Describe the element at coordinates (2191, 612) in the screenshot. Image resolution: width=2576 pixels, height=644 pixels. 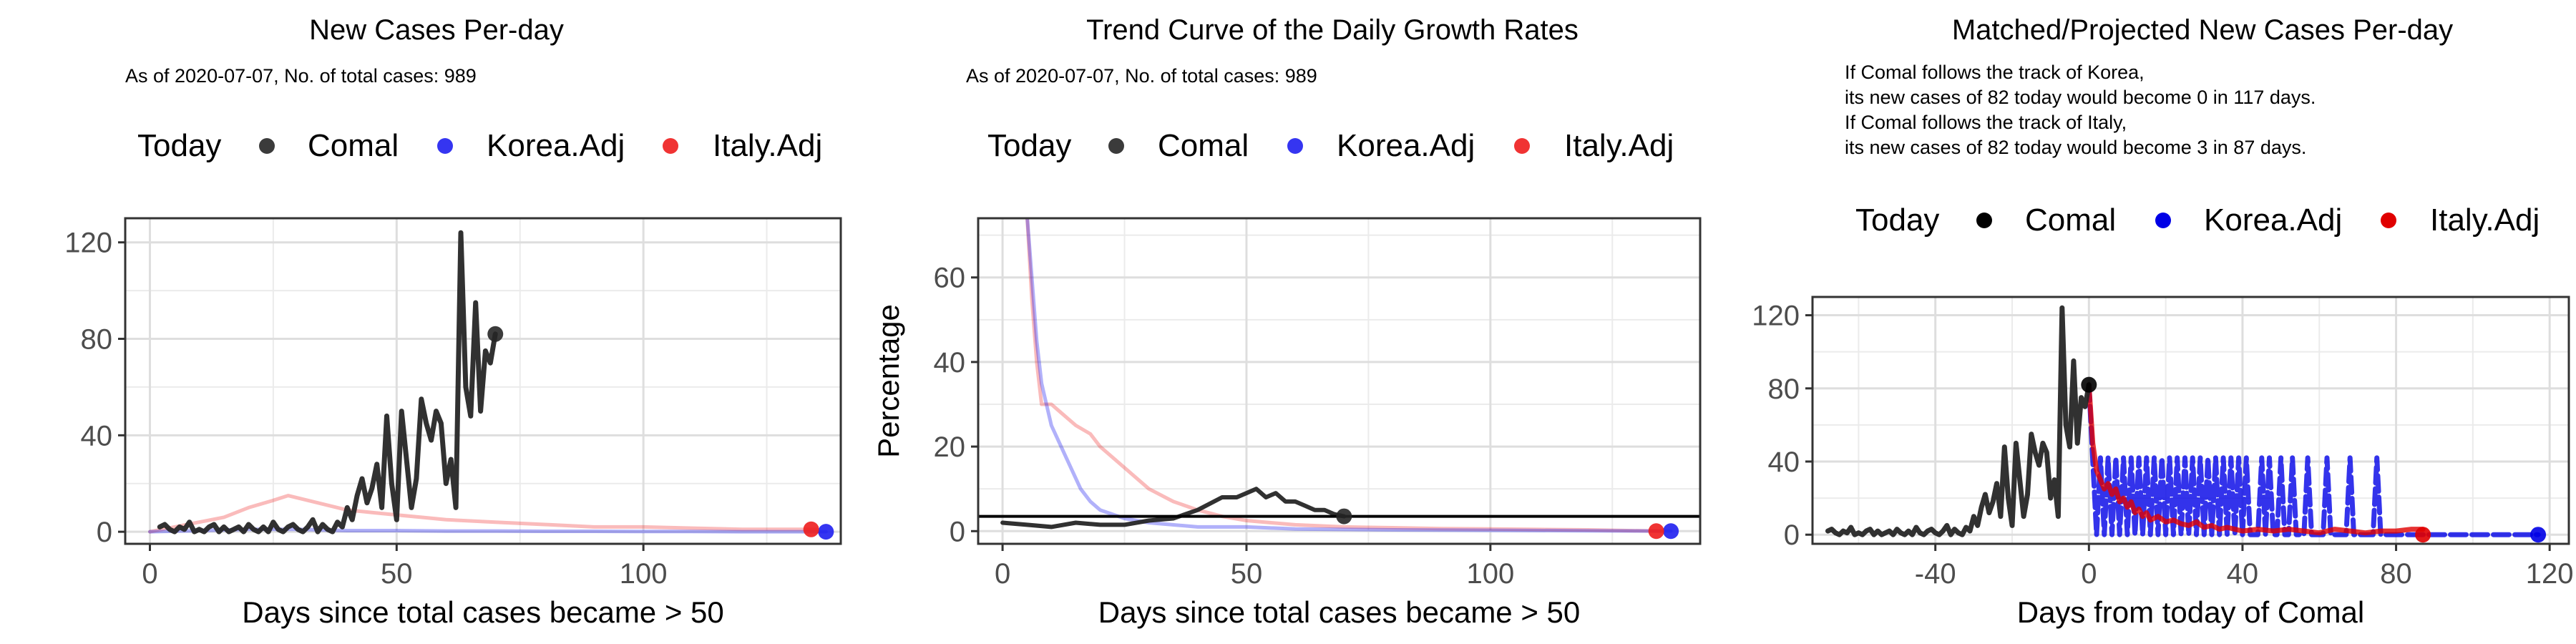
I see `x-axis-label: Days from today of Comal` at that location.